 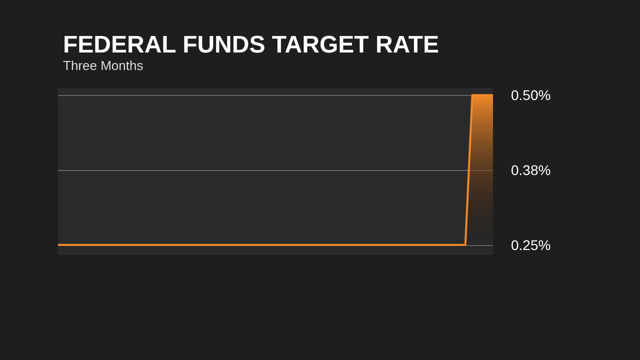 What do you see at coordinates (531, 170) in the screenshot?
I see `y-tick-label: 0.38%` at bounding box center [531, 170].